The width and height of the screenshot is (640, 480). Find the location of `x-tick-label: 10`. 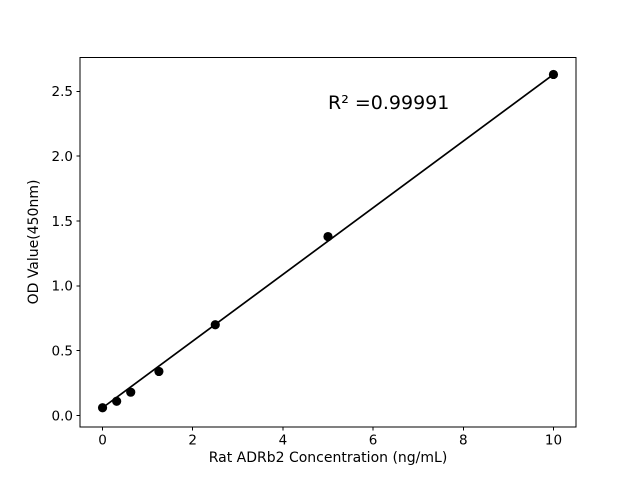

x-tick-label: 10 is located at coordinates (553, 441).